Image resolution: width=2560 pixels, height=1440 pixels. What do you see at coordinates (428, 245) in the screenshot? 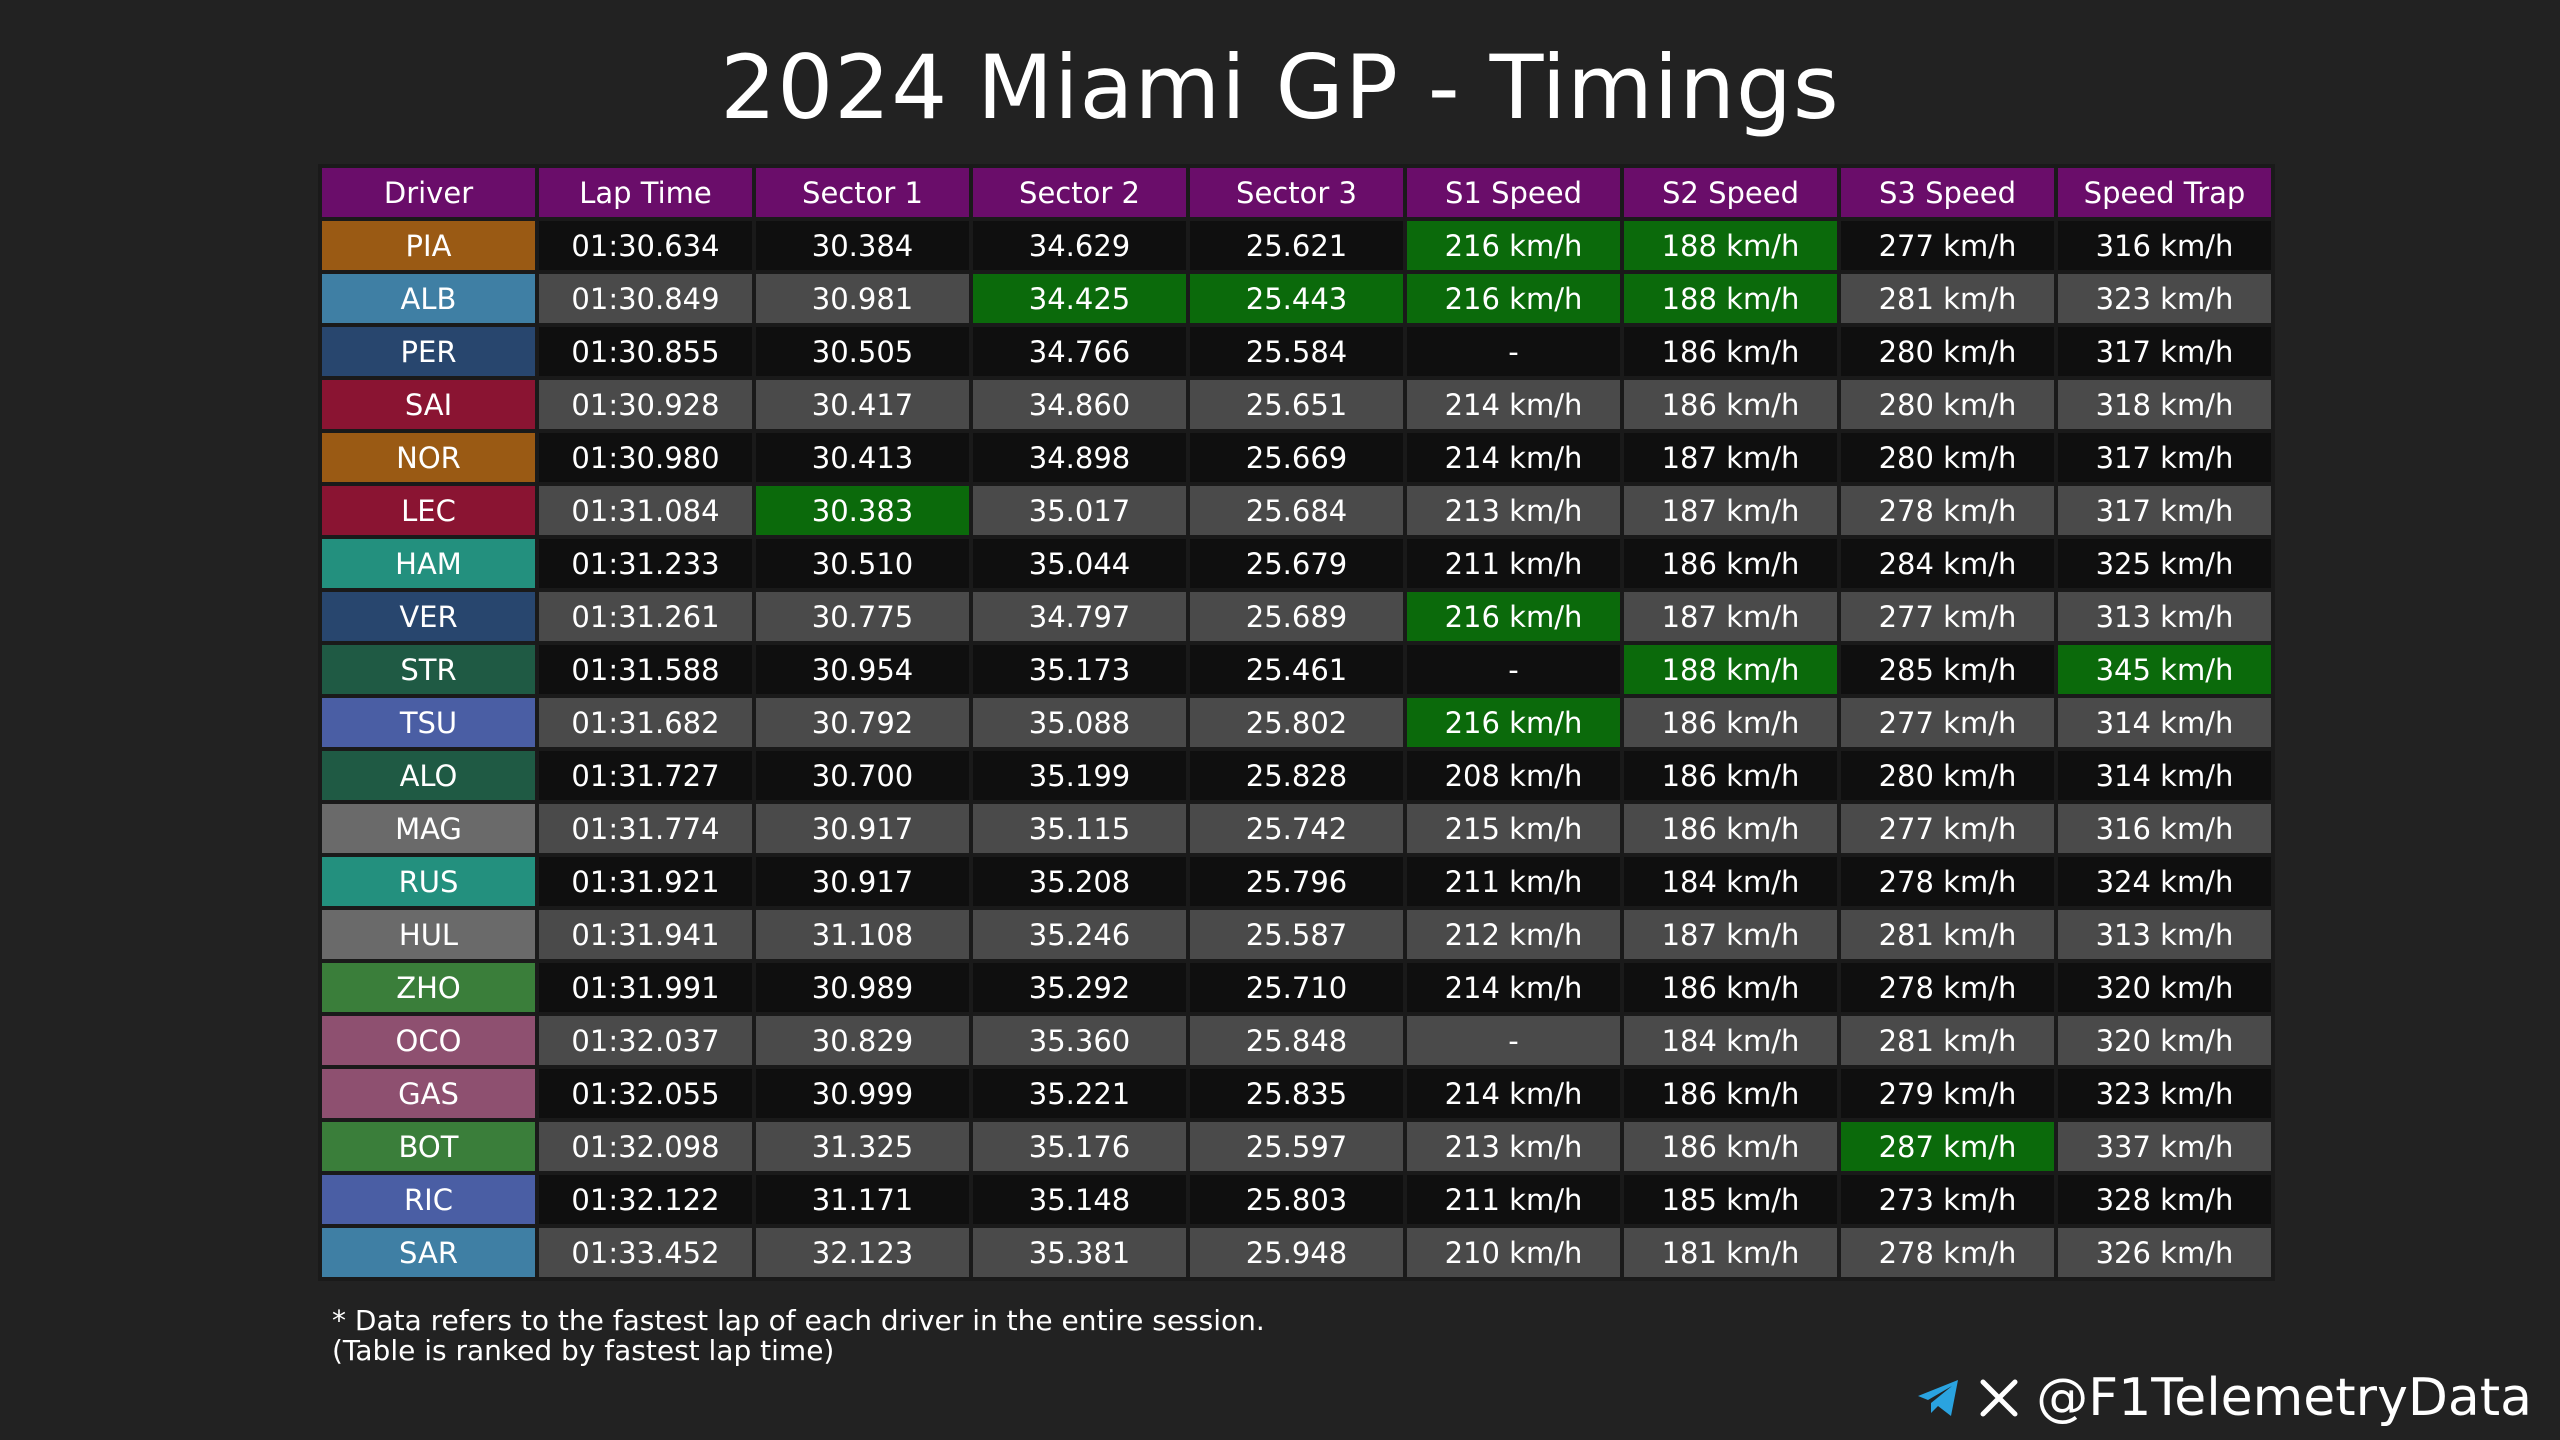
I see `driver-cell: PIA` at bounding box center [428, 245].